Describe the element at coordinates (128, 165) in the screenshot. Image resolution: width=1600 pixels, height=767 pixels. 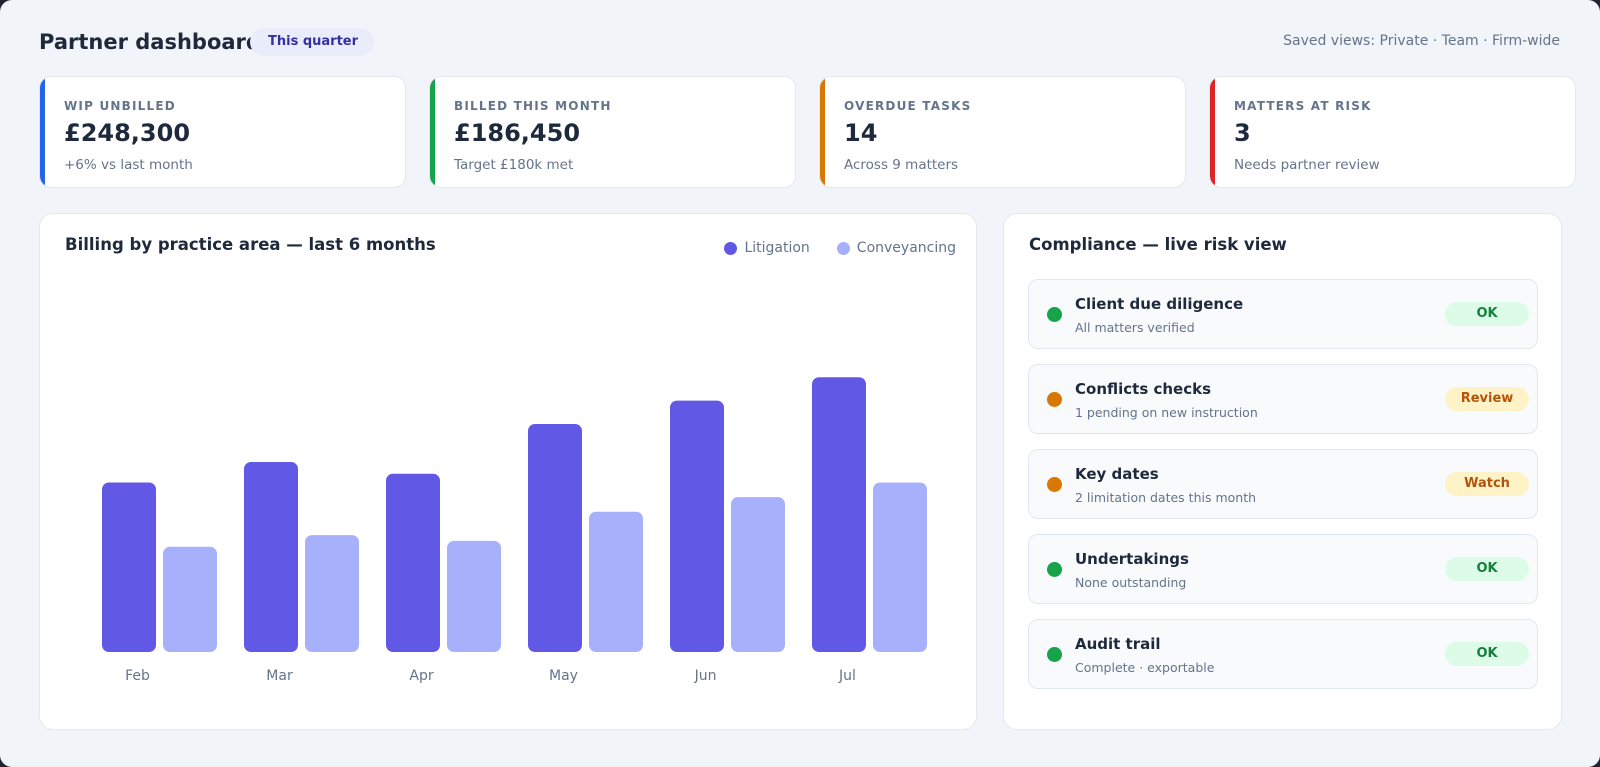
I see `kpi-note: +6% vs last month` at that location.